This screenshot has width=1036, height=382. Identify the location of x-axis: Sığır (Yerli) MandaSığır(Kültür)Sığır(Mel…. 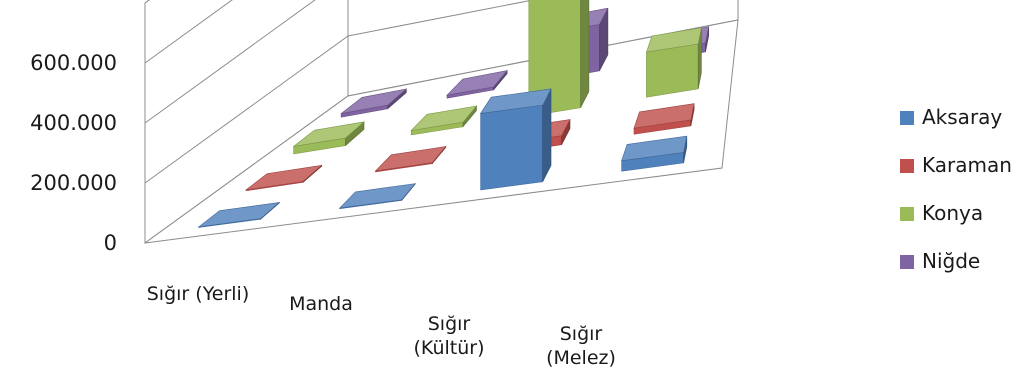
(381, 326).